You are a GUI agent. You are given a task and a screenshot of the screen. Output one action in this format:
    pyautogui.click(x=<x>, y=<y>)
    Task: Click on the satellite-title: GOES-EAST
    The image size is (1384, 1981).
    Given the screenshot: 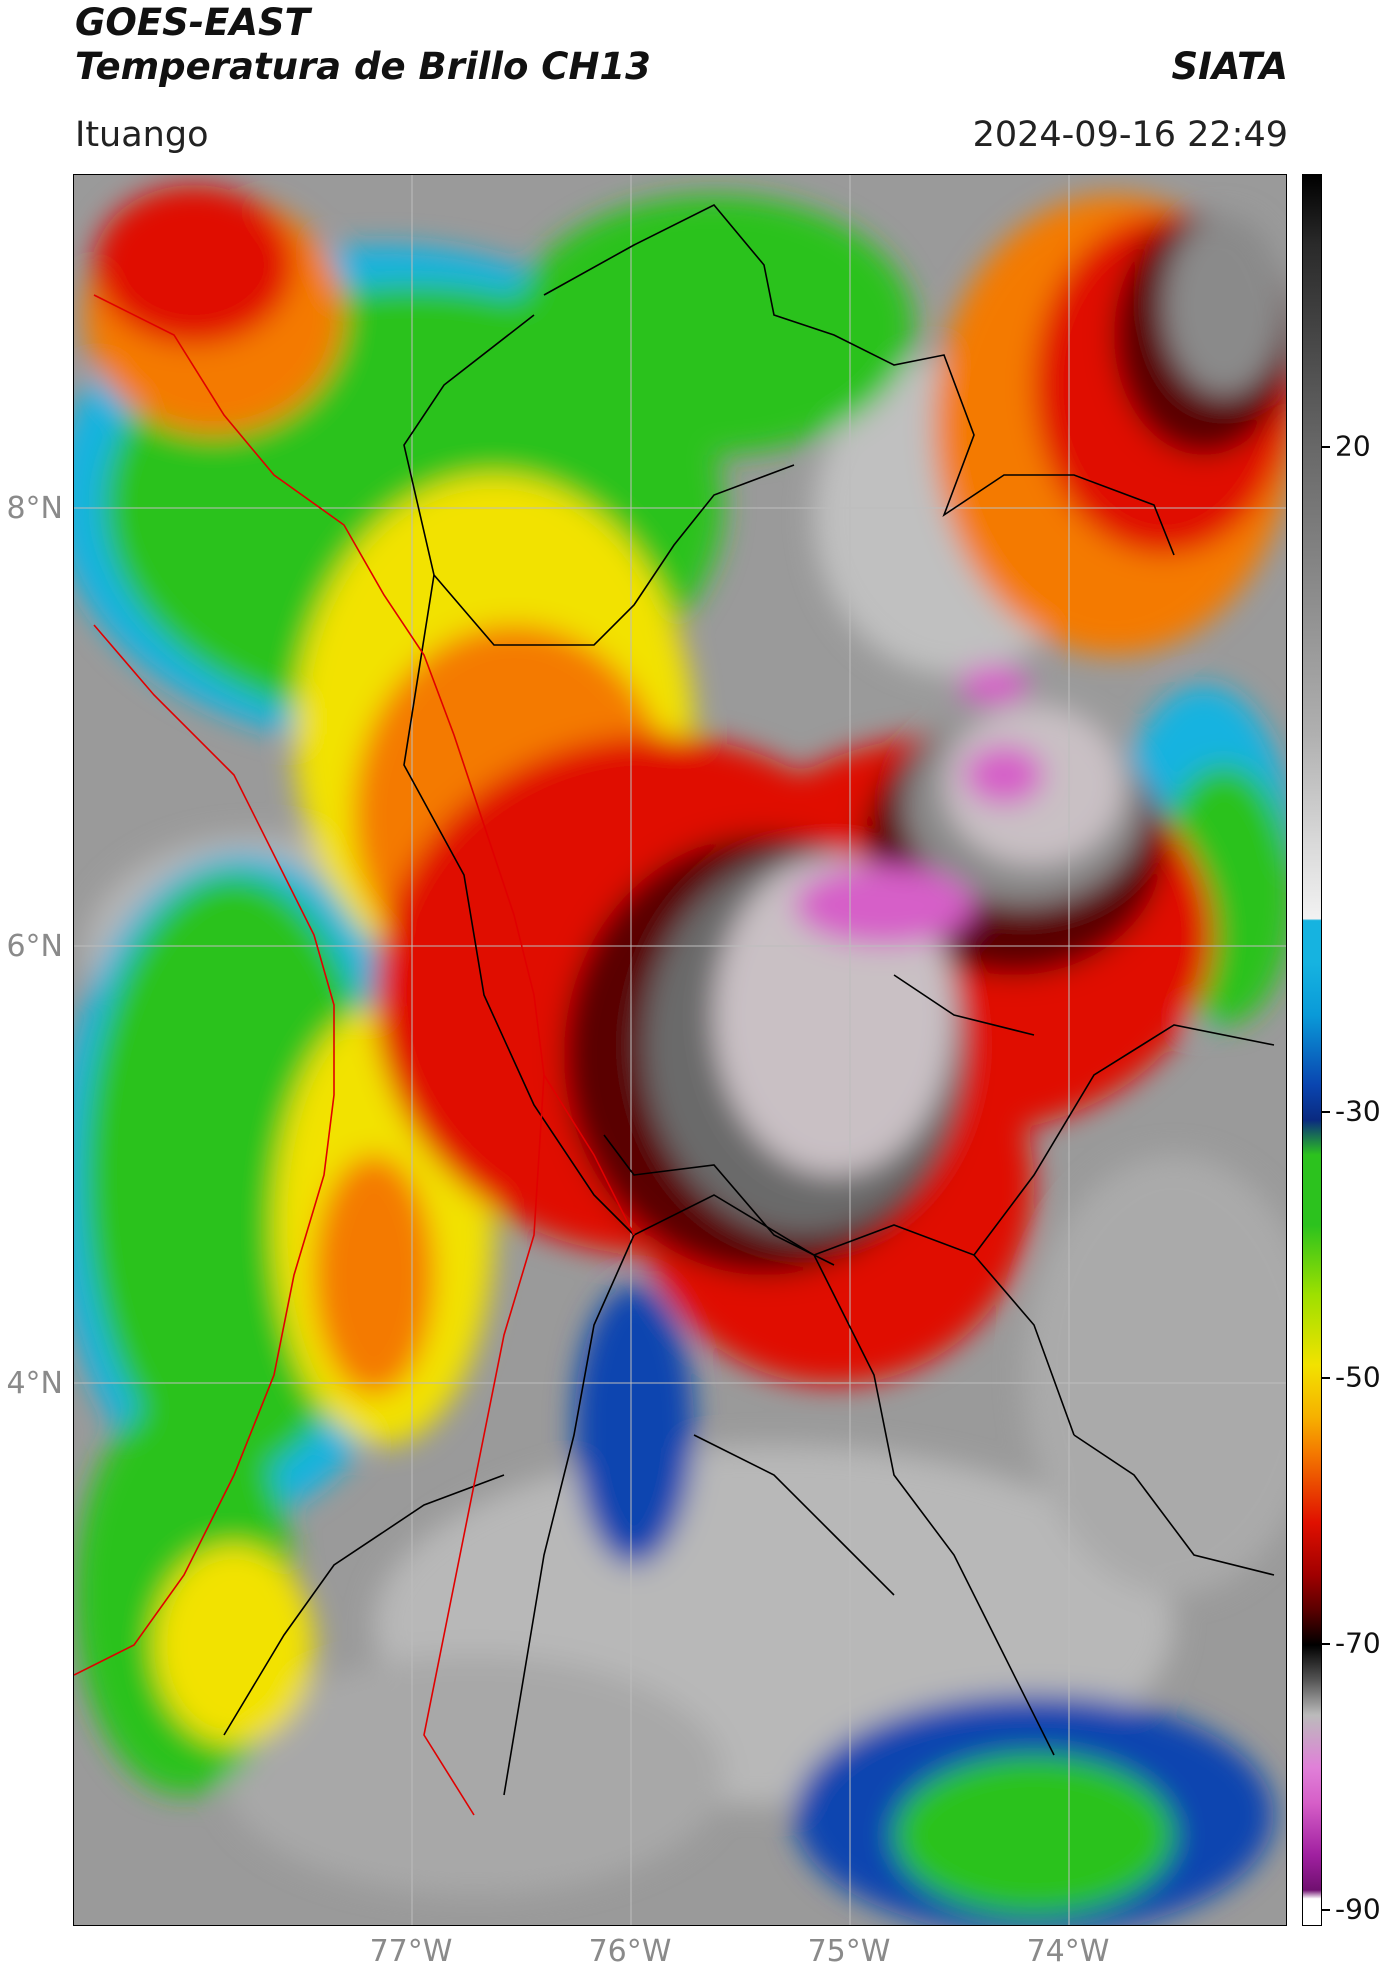 What is the action you would take?
    pyautogui.click(x=192, y=22)
    